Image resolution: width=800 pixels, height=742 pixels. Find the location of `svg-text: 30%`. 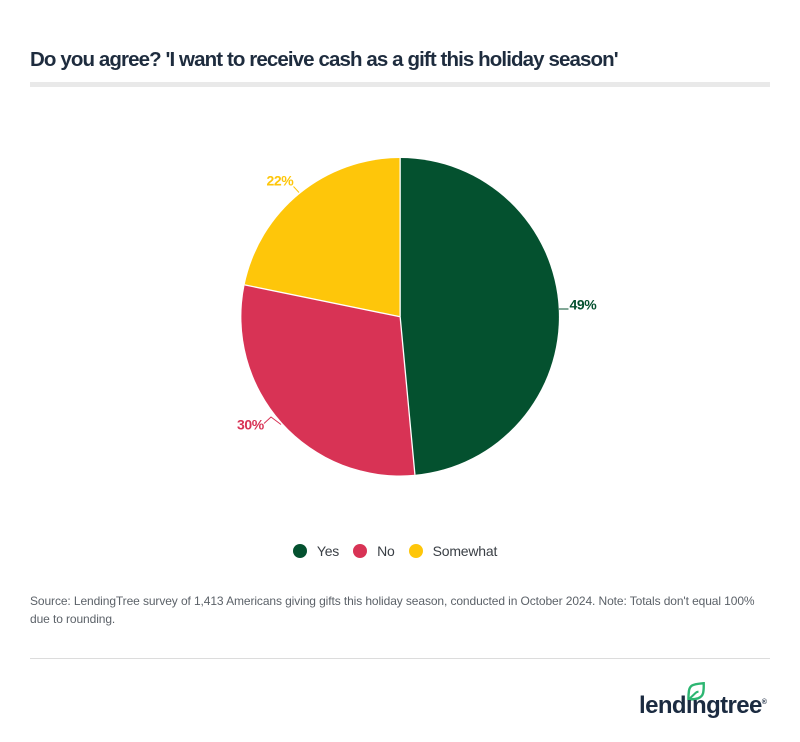

svg-text: 30% is located at coordinates (251, 425).